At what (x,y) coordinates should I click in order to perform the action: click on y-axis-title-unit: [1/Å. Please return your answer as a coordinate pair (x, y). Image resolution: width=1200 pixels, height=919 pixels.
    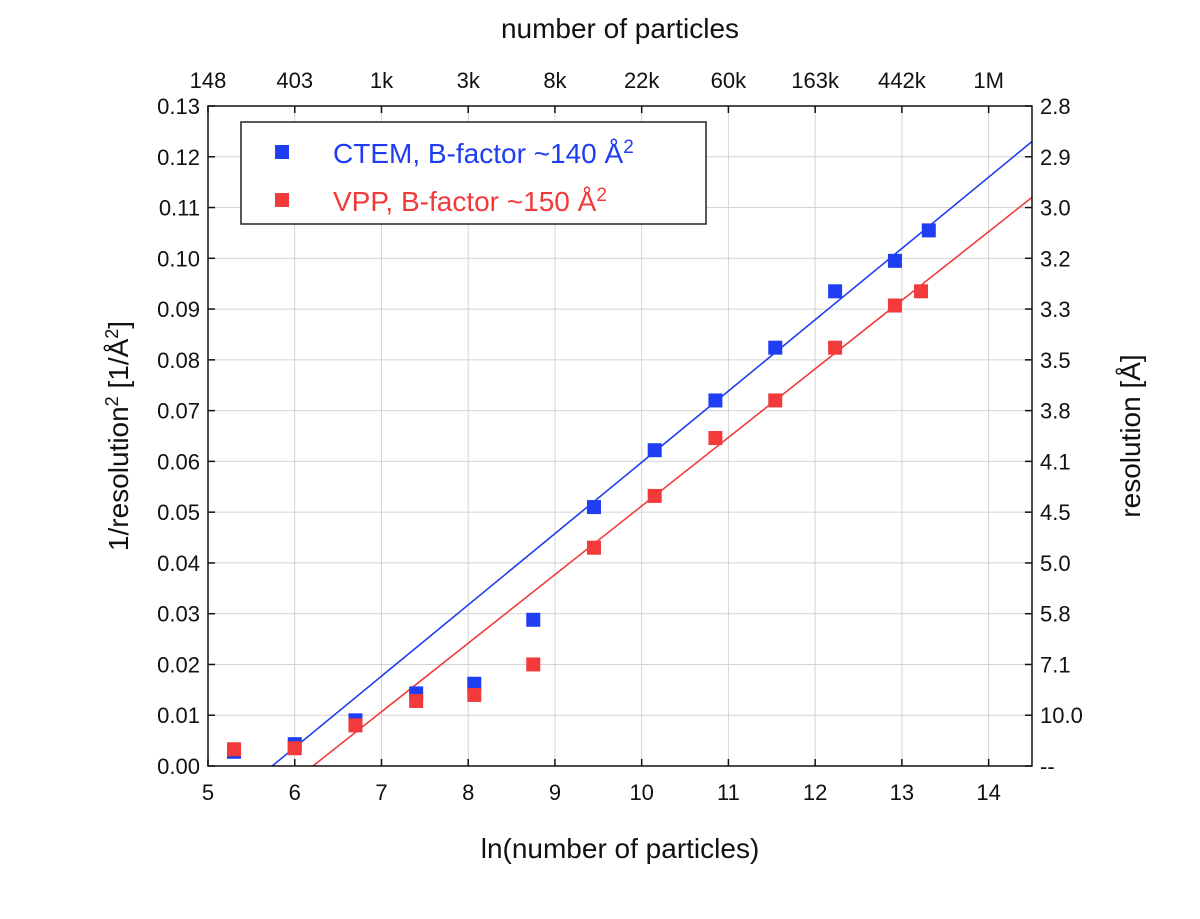
    Looking at the image, I should click on (118, 367).